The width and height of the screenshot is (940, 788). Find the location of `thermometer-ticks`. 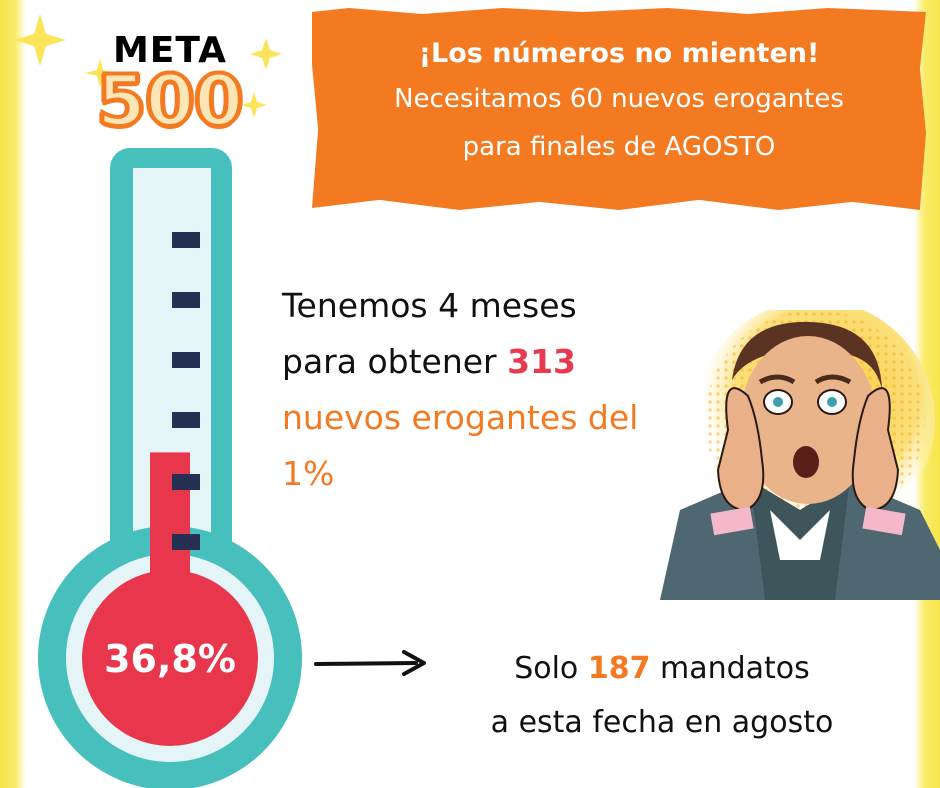

thermometer-ticks is located at coordinates (186, 391).